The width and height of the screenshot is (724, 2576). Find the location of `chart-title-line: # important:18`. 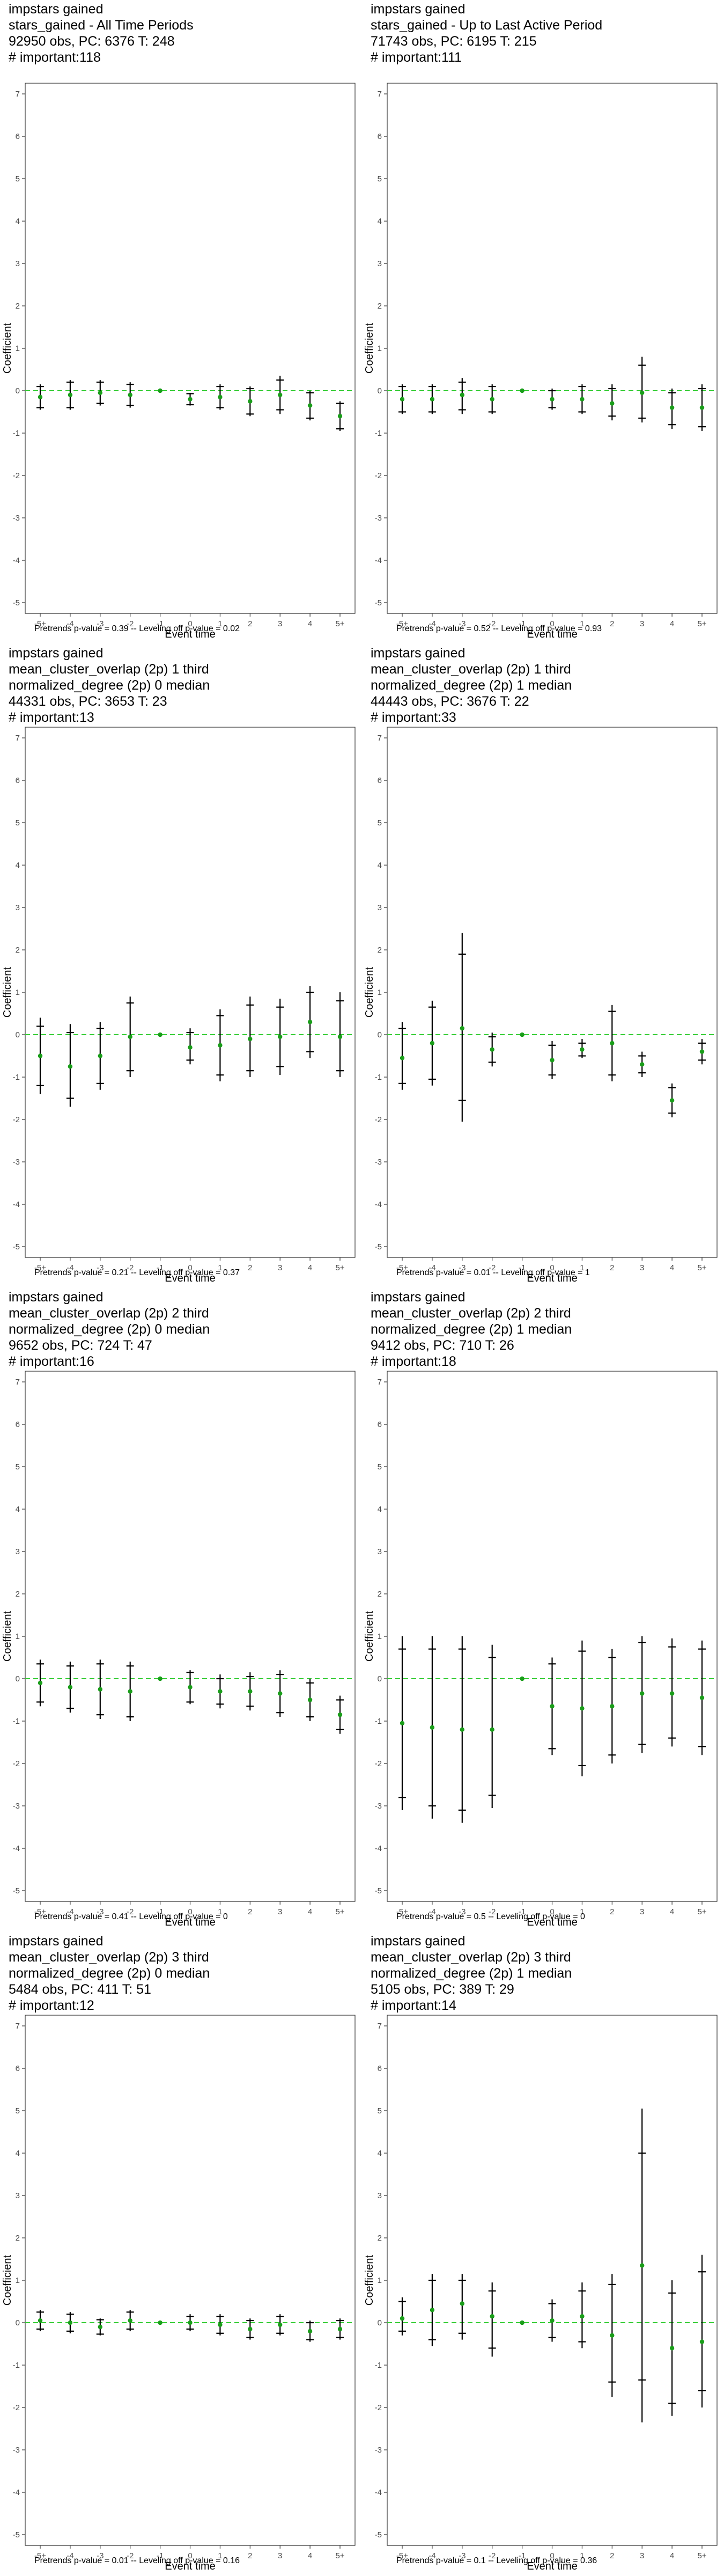

chart-title-line: # important:18 is located at coordinates (413, 1361).